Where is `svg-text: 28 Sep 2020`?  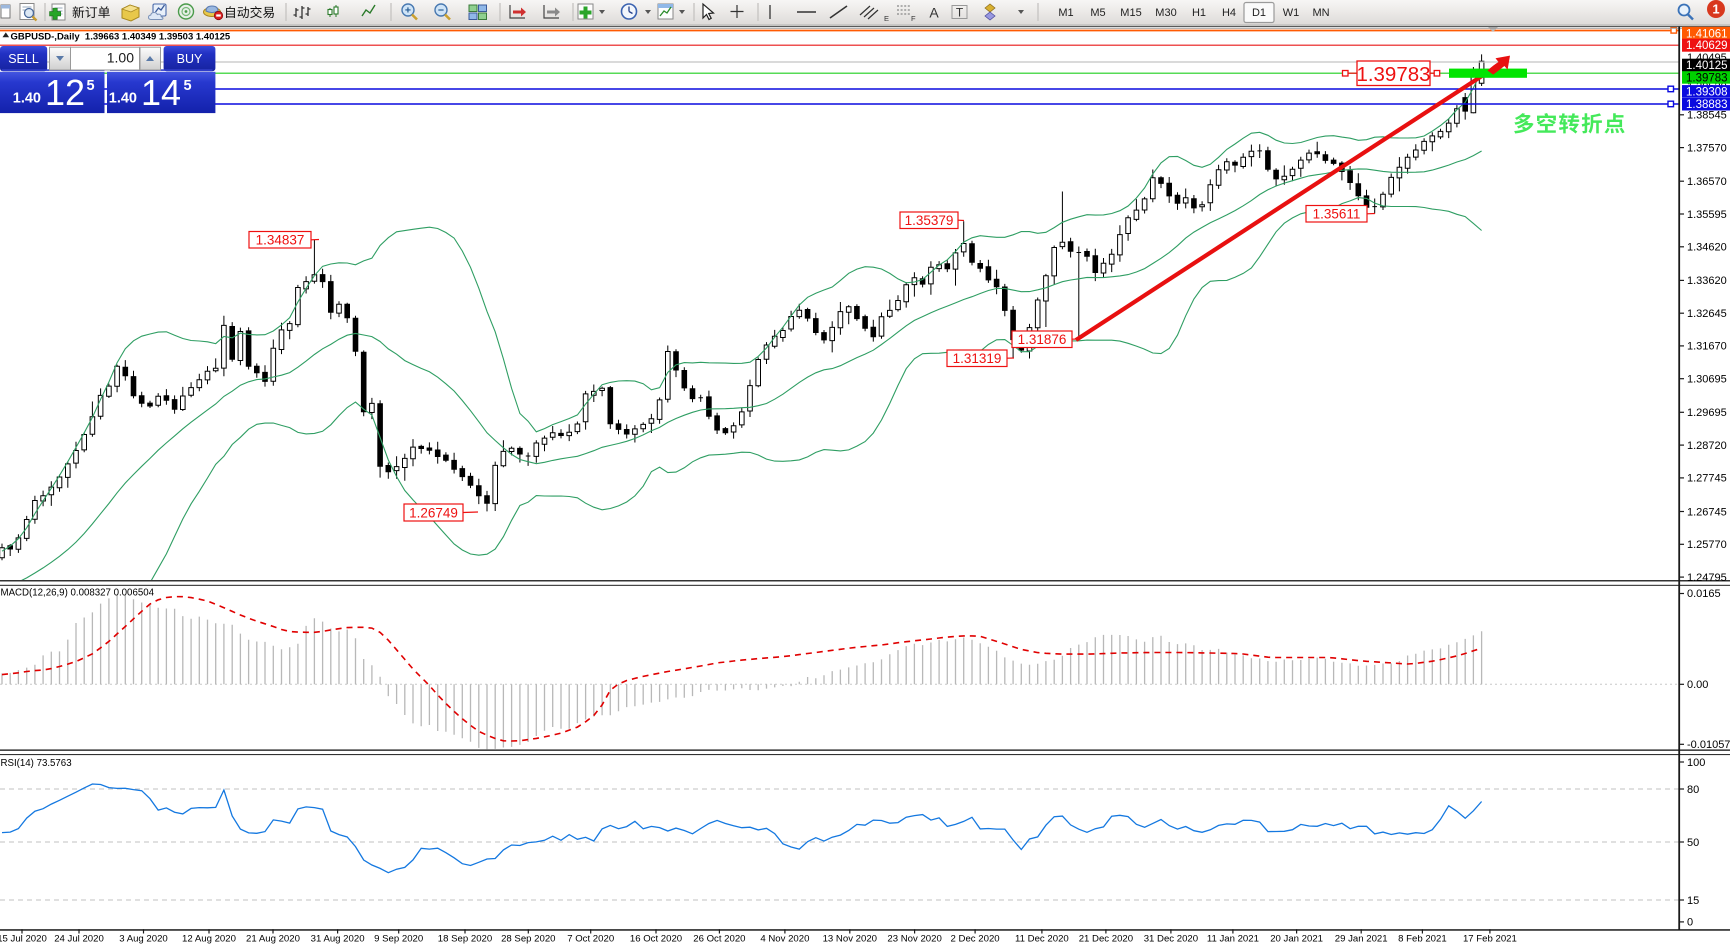 svg-text: 28 Sep 2020 is located at coordinates (528, 939).